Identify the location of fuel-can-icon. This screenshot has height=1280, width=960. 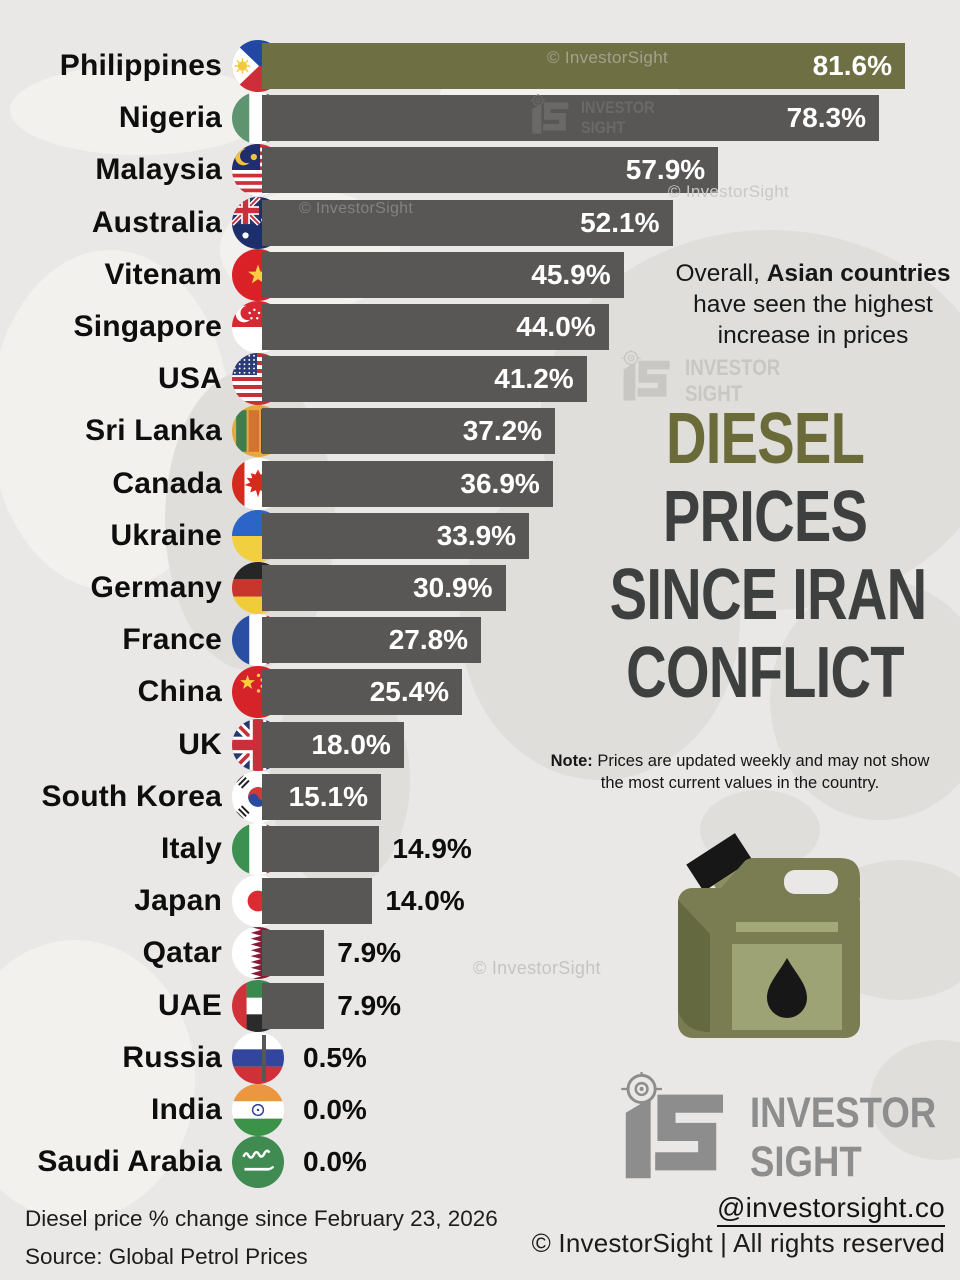
(769, 935).